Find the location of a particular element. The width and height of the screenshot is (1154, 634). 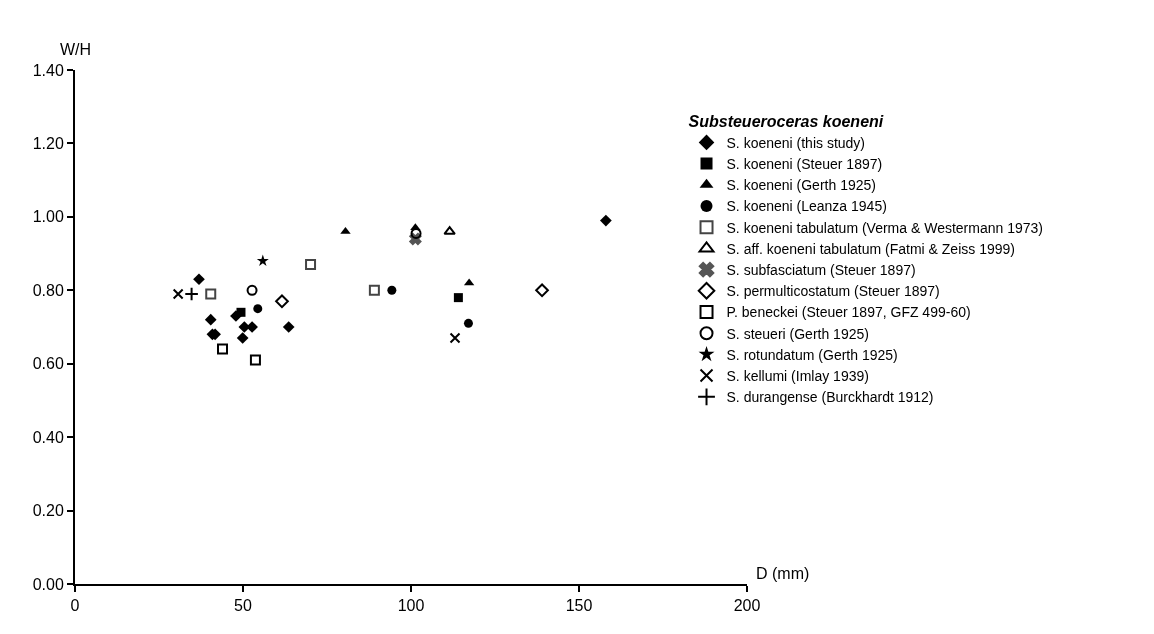

y-tick-label: 0.40 is located at coordinates (48, 437).